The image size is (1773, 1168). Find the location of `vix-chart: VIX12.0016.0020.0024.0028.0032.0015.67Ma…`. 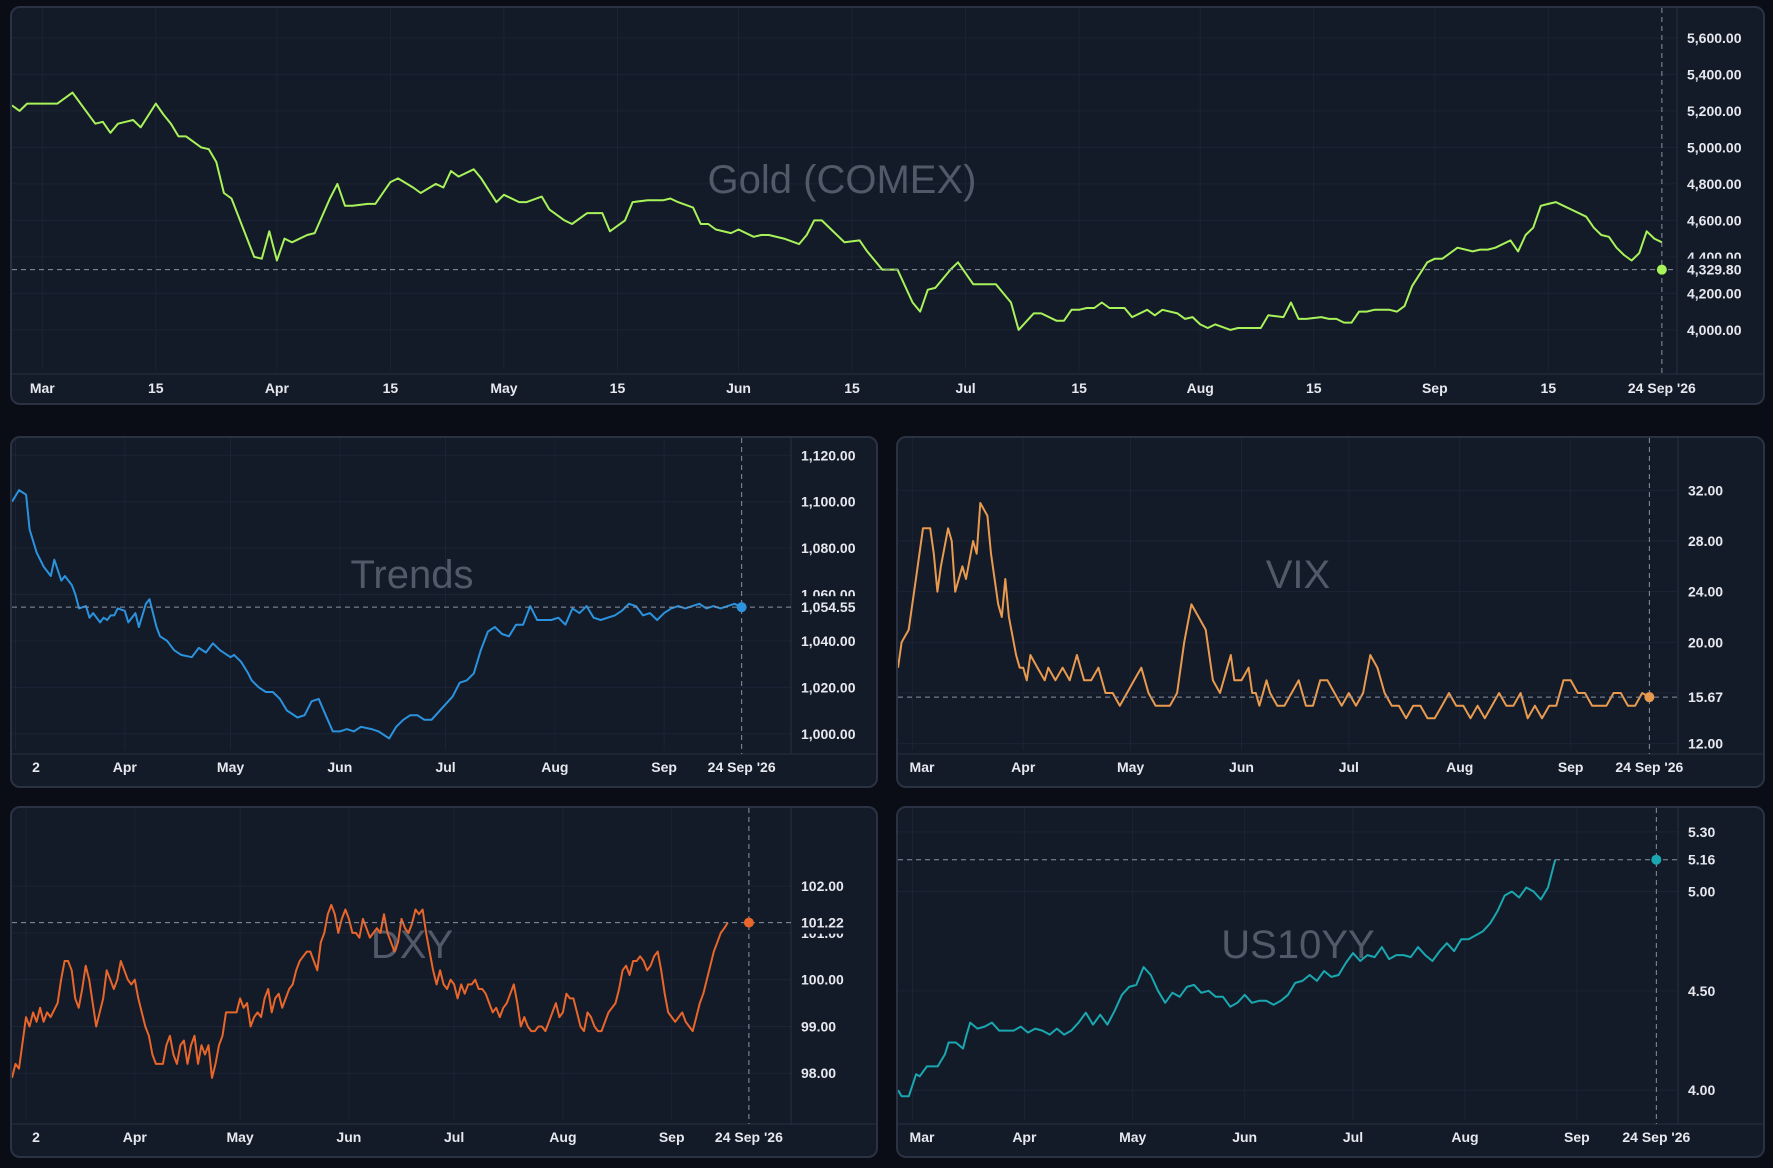

vix-chart: VIX12.0016.0020.0024.0028.0032.0015.67Ma… is located at coordinates (1330, 612).